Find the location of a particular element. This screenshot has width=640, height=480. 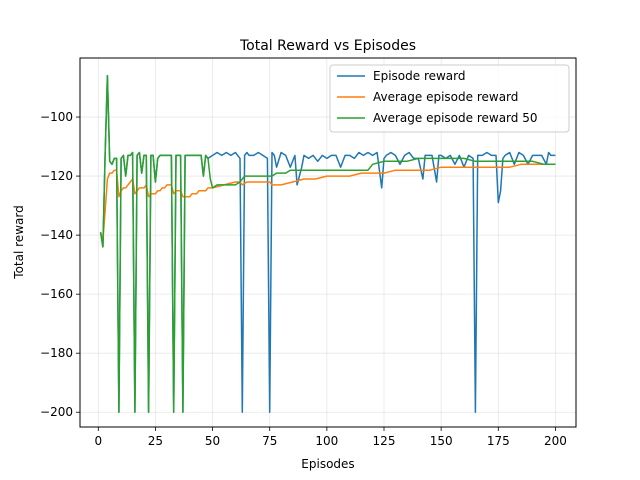

x-tick-label: 75 is located at coordinates (269, 441).